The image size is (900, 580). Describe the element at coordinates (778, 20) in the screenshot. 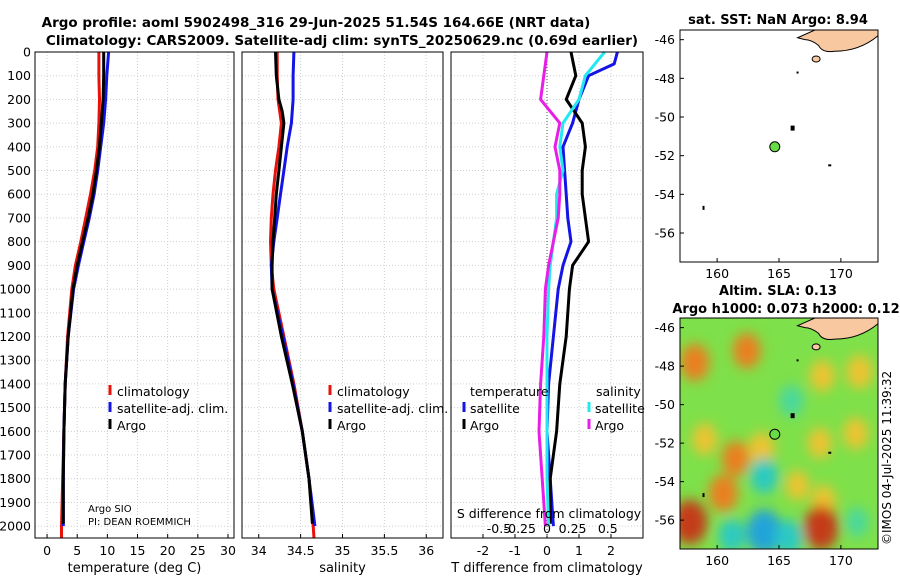

I see `sst-map-title: sat. SST: NaN Argo: 8.94` at that location.